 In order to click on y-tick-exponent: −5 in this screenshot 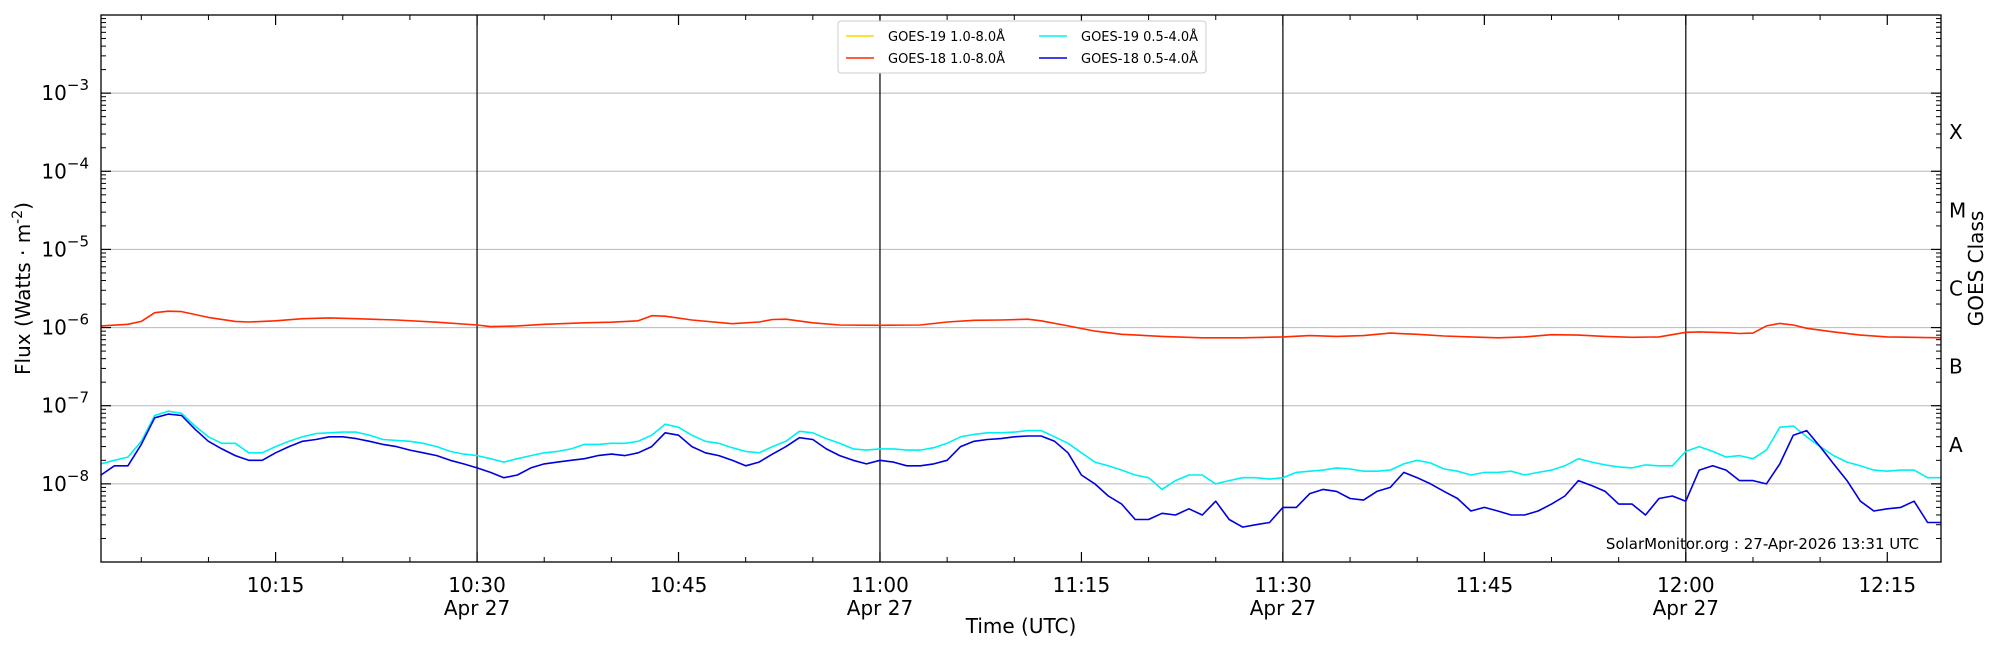, I will do `click(78, 241)`.